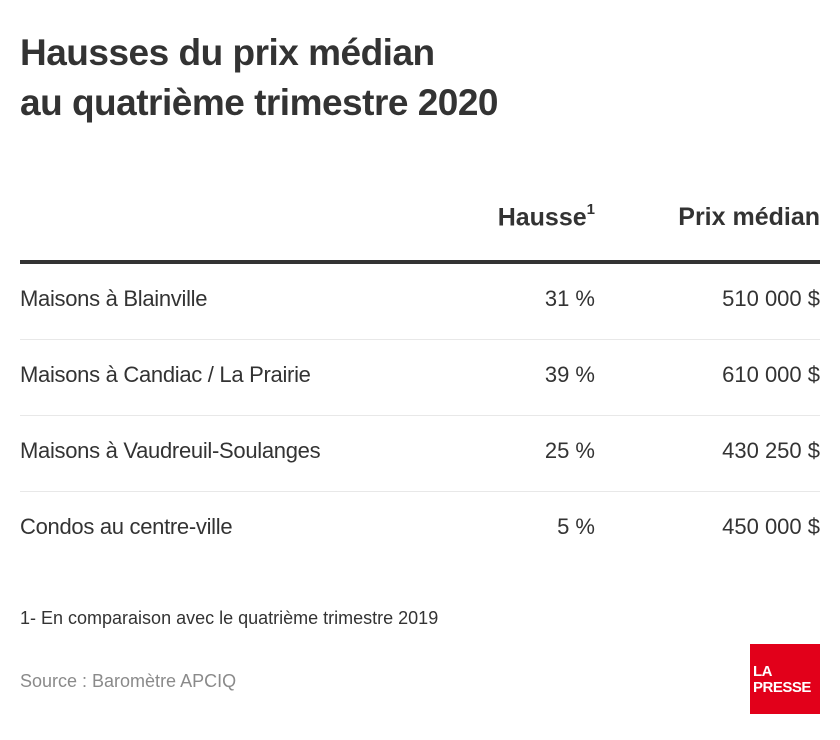 The width and height of the screenshot is (840, 740). Describe the element at coordinates (569, 450) in the screenshot. I see `row-hausse: 25 %` at that location.